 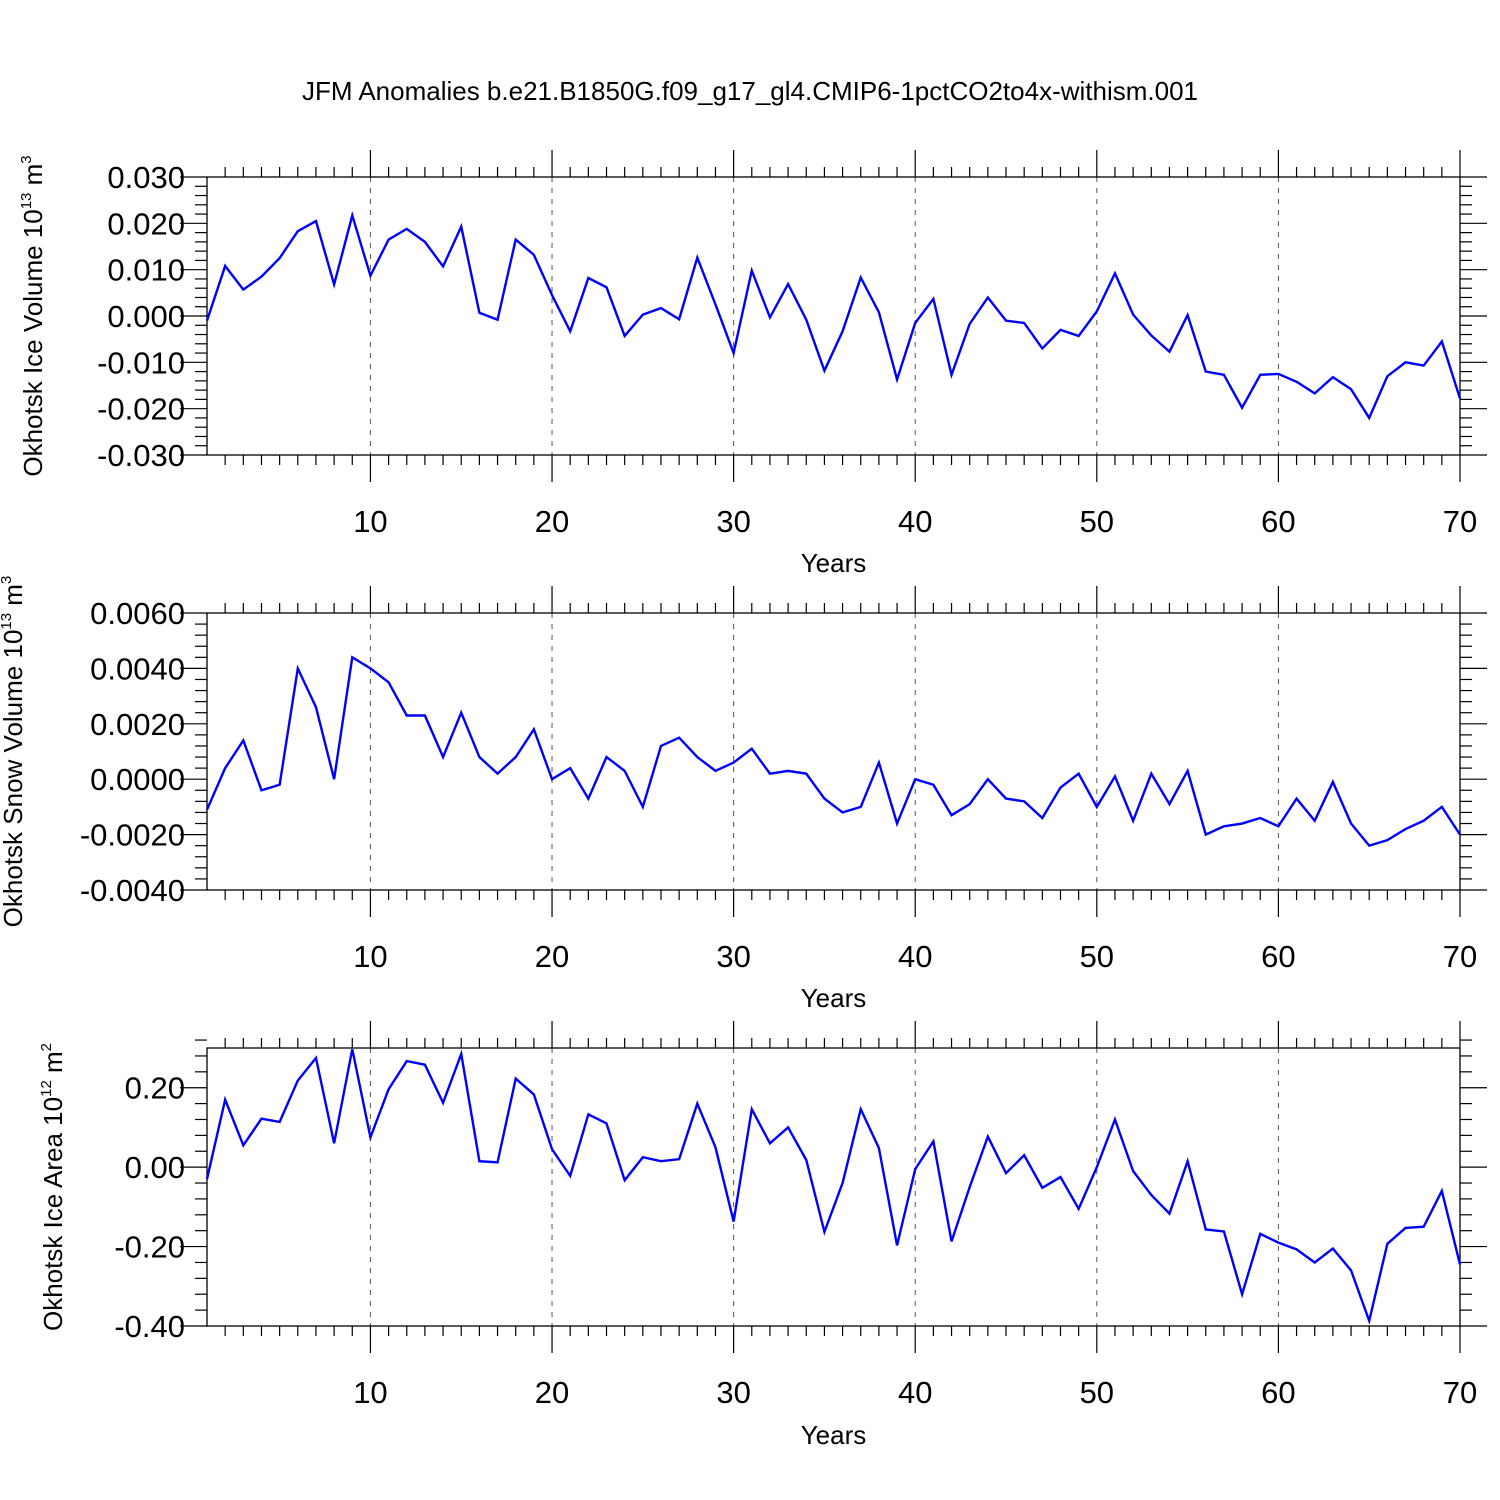 I want to click on y-tick-label: -0.020, so click(x=141, y=409).